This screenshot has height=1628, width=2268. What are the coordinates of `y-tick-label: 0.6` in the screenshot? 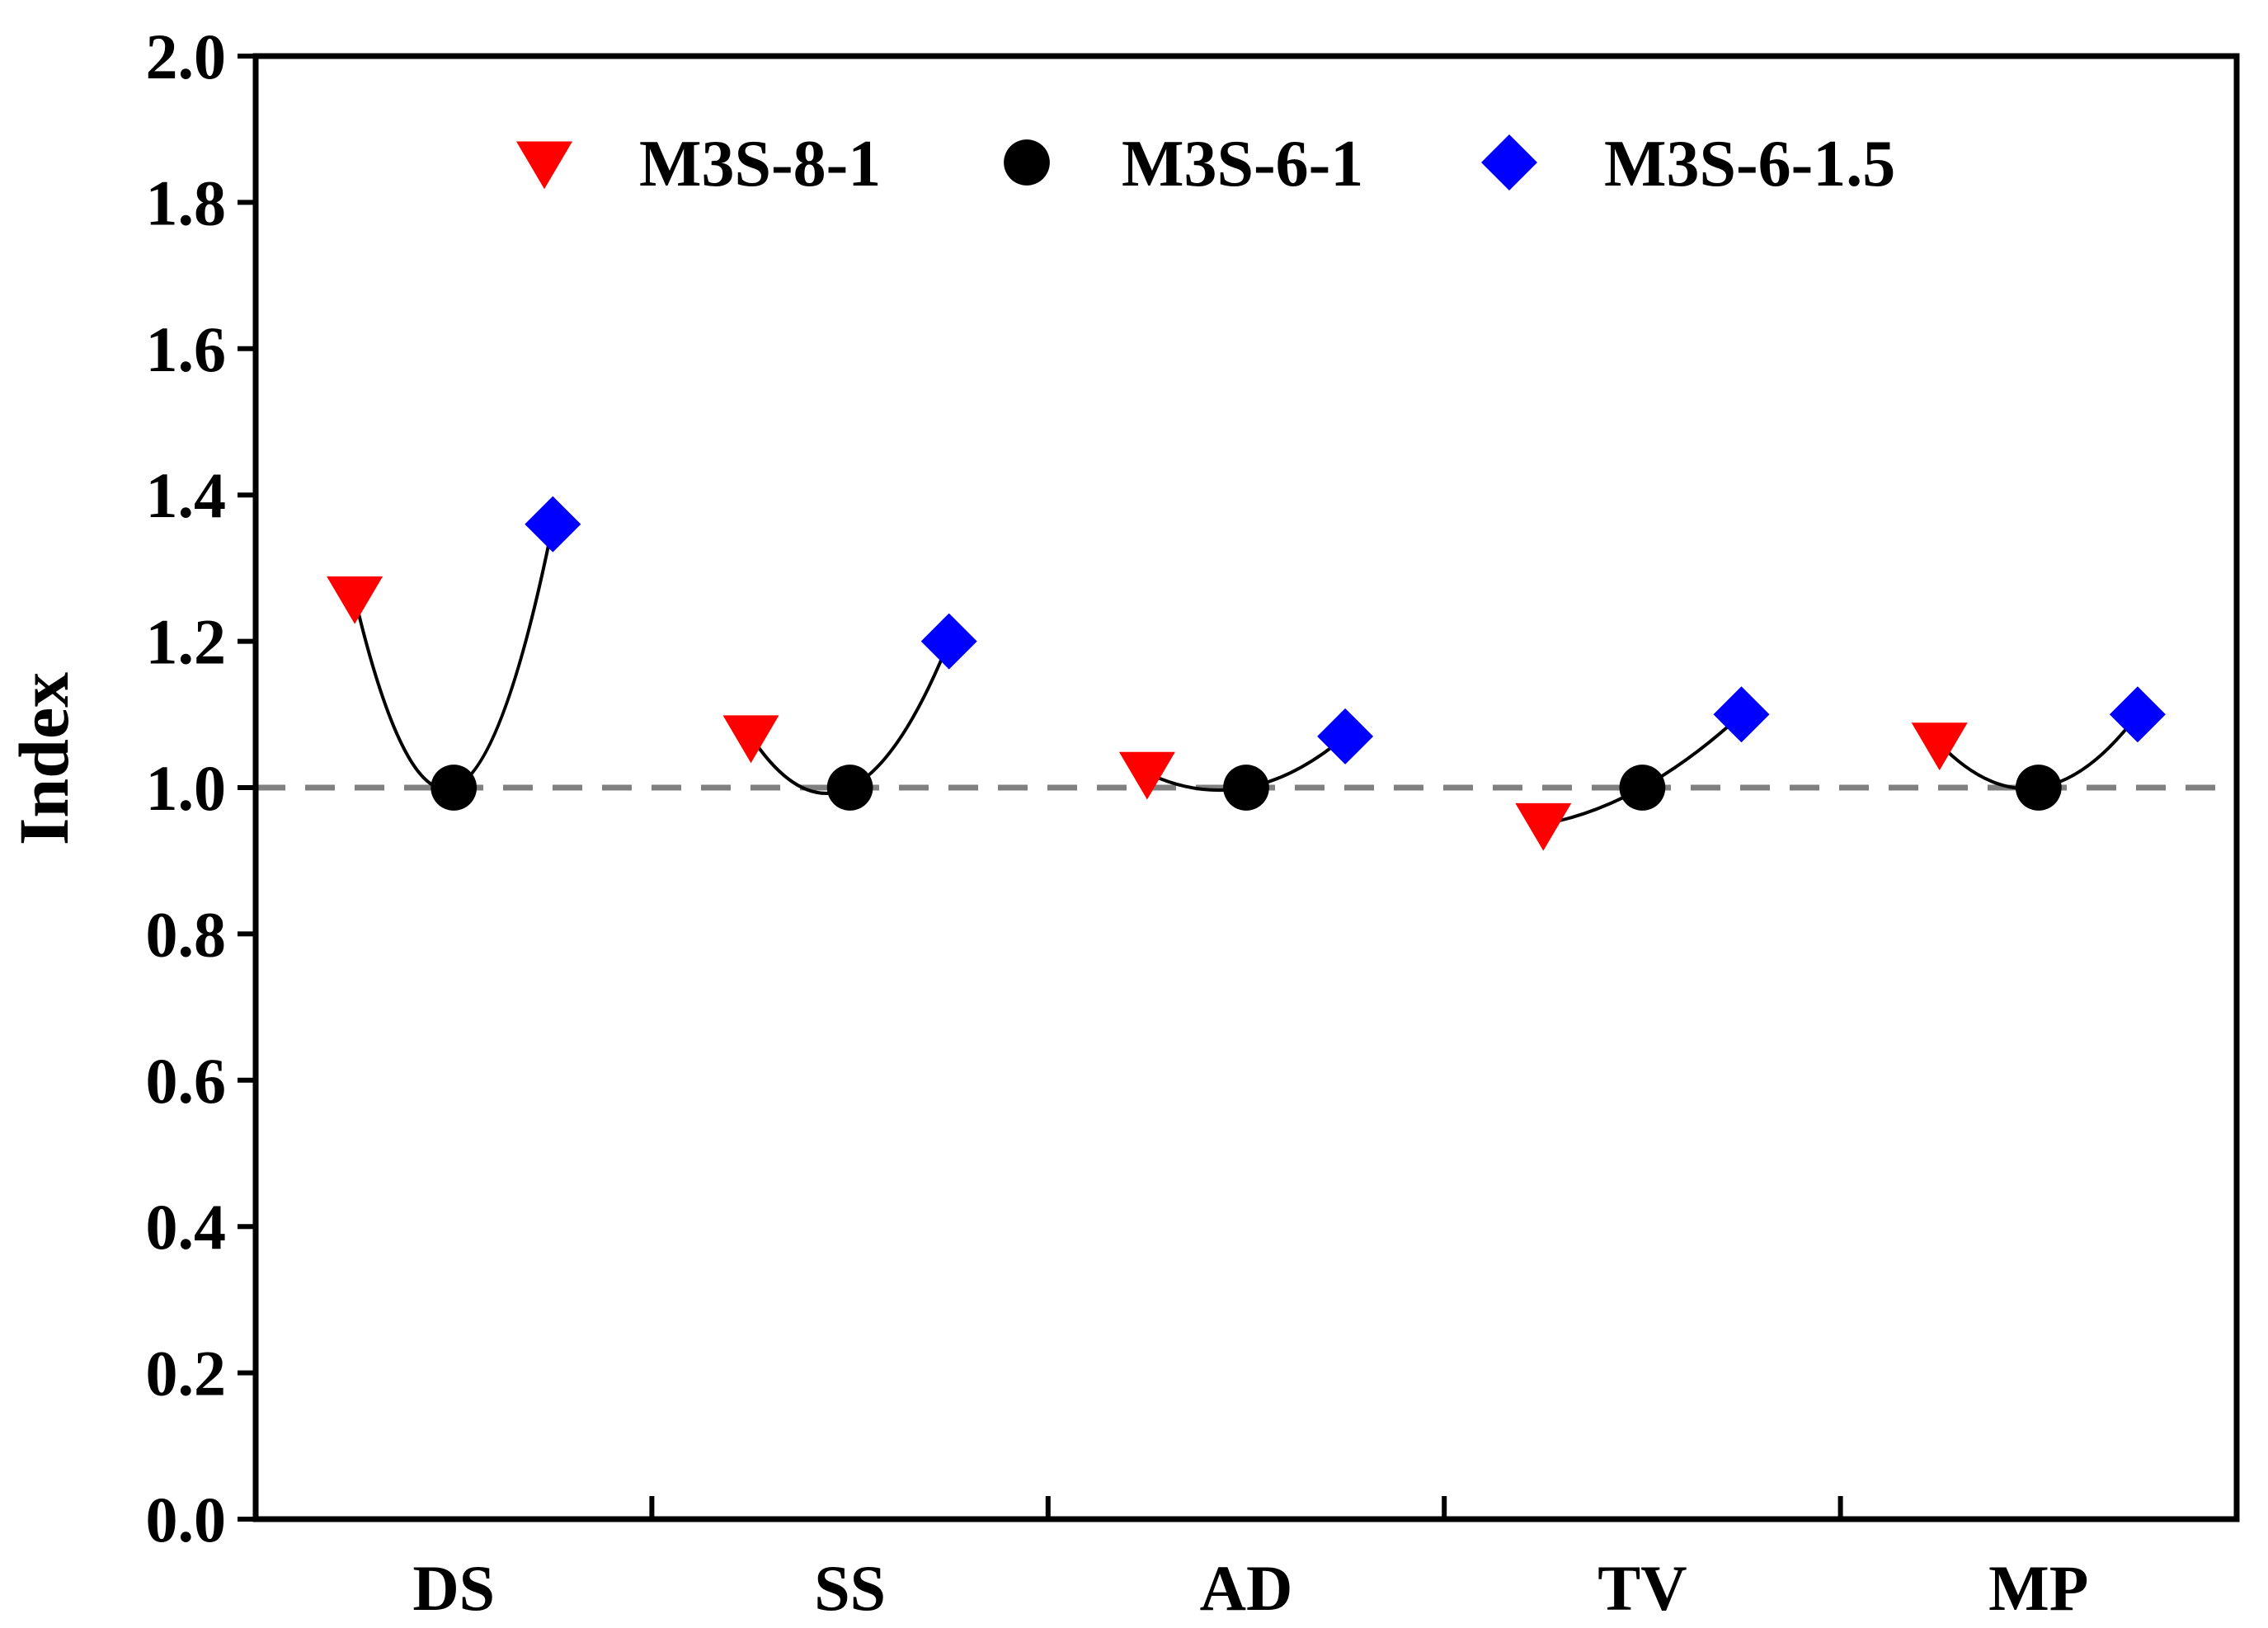 It's located at (186, 1081).